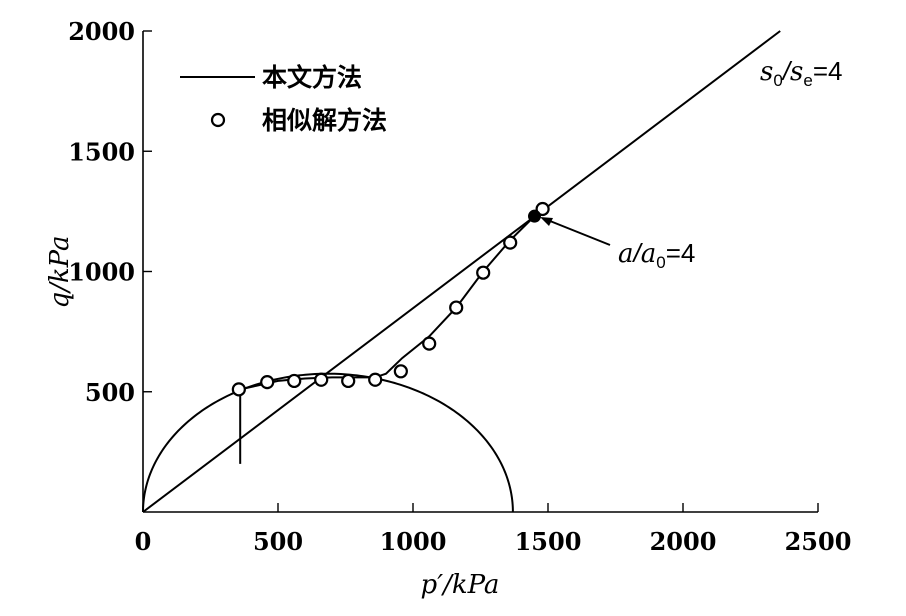 The height and width of the screenshot is (616, 906). I want to click on x-axis-label-text: p′/kPa, so click(460, 585).